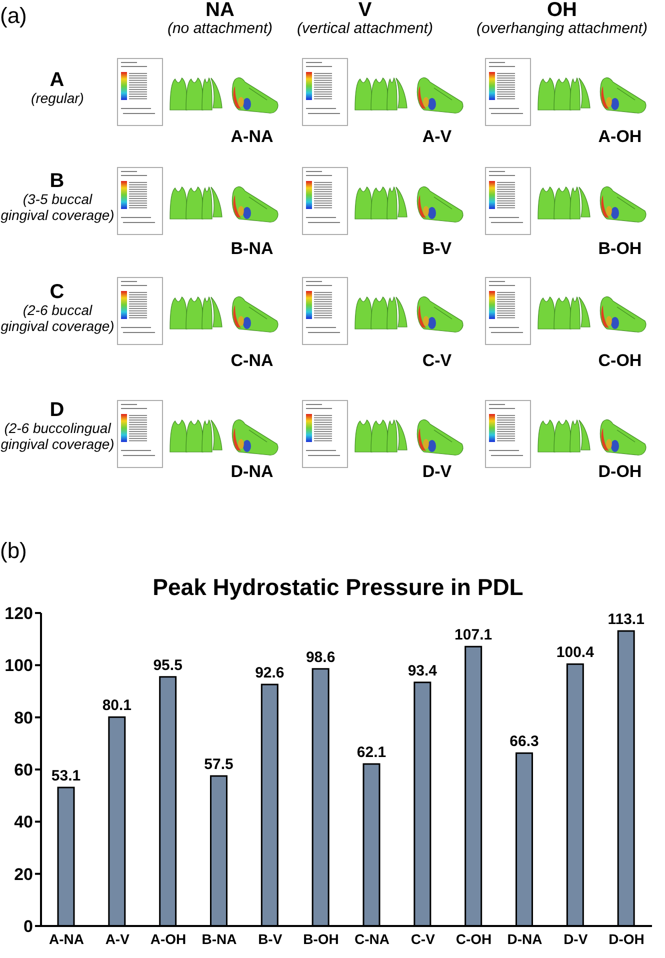  What do you see at coordinates (562, 29) in the screenshot?
I see `text: (overhanging attachment)` at bounding box center [562, 29].